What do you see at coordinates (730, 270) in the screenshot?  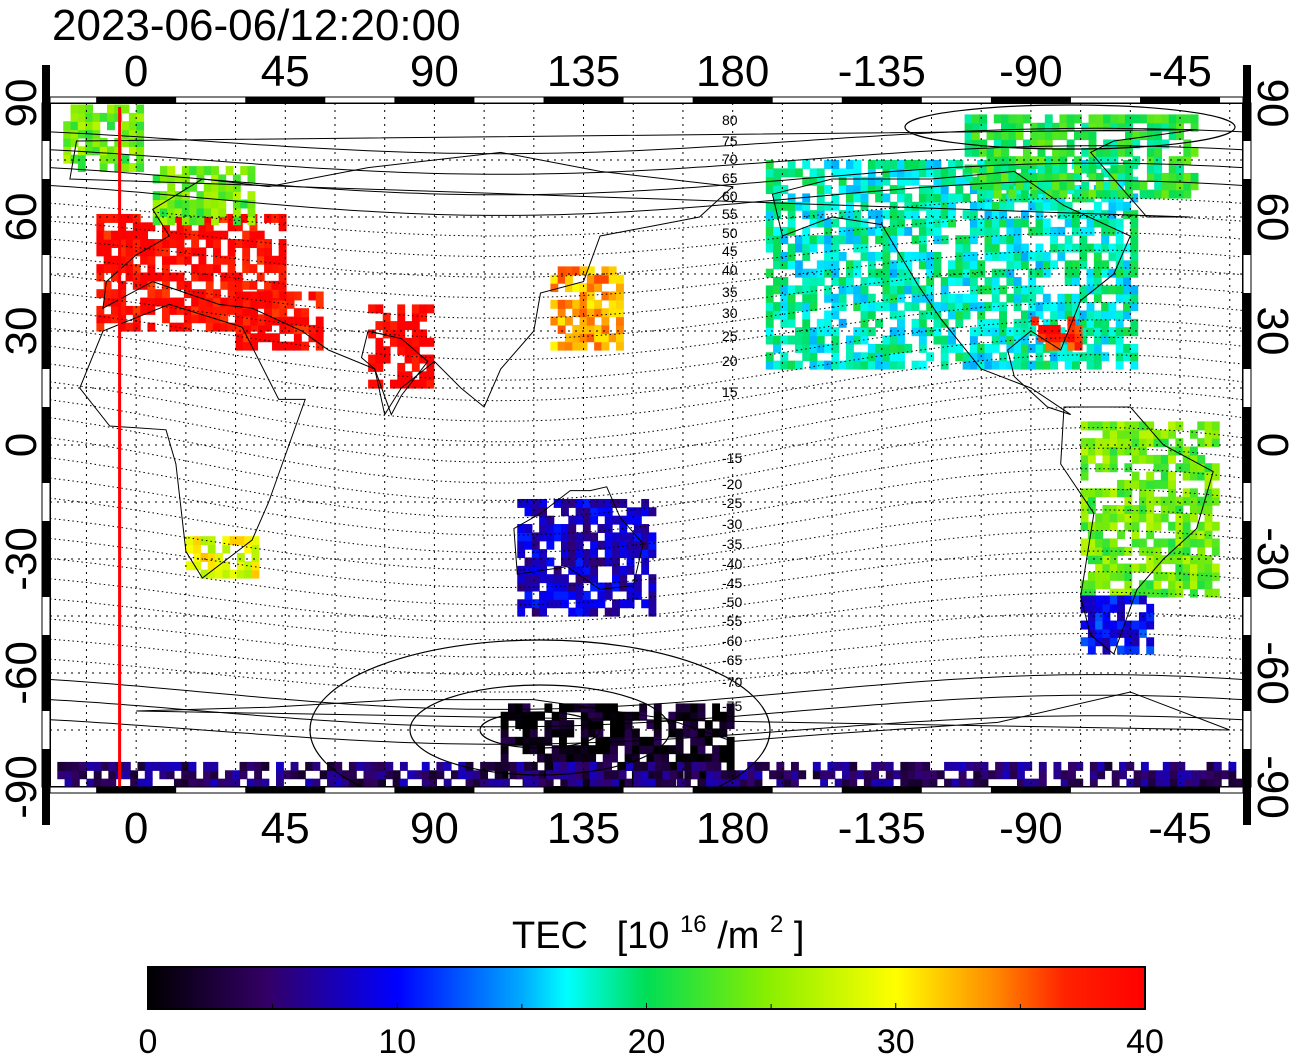 I see `mlat-contour-label: 40` at bounding box center [730, 270].